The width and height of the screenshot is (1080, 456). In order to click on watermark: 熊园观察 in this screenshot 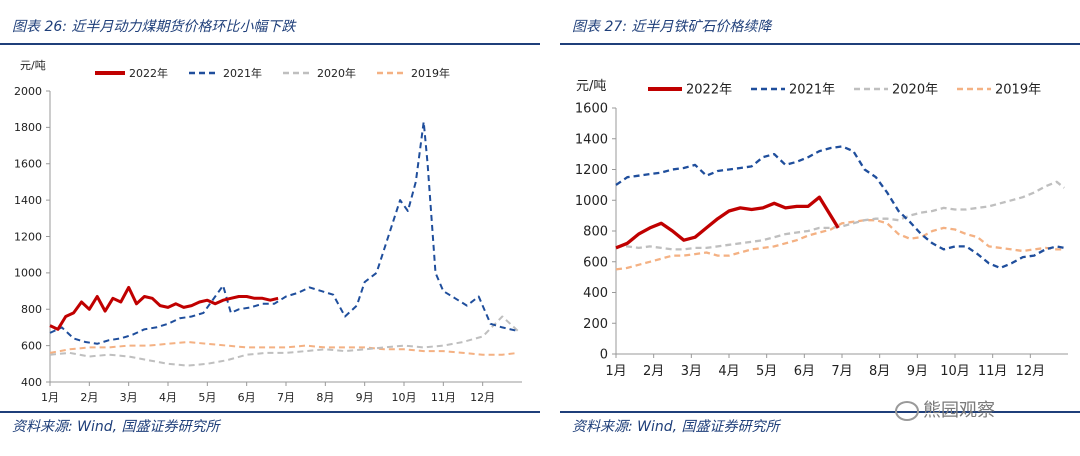, I will do `click(945, 409)`.